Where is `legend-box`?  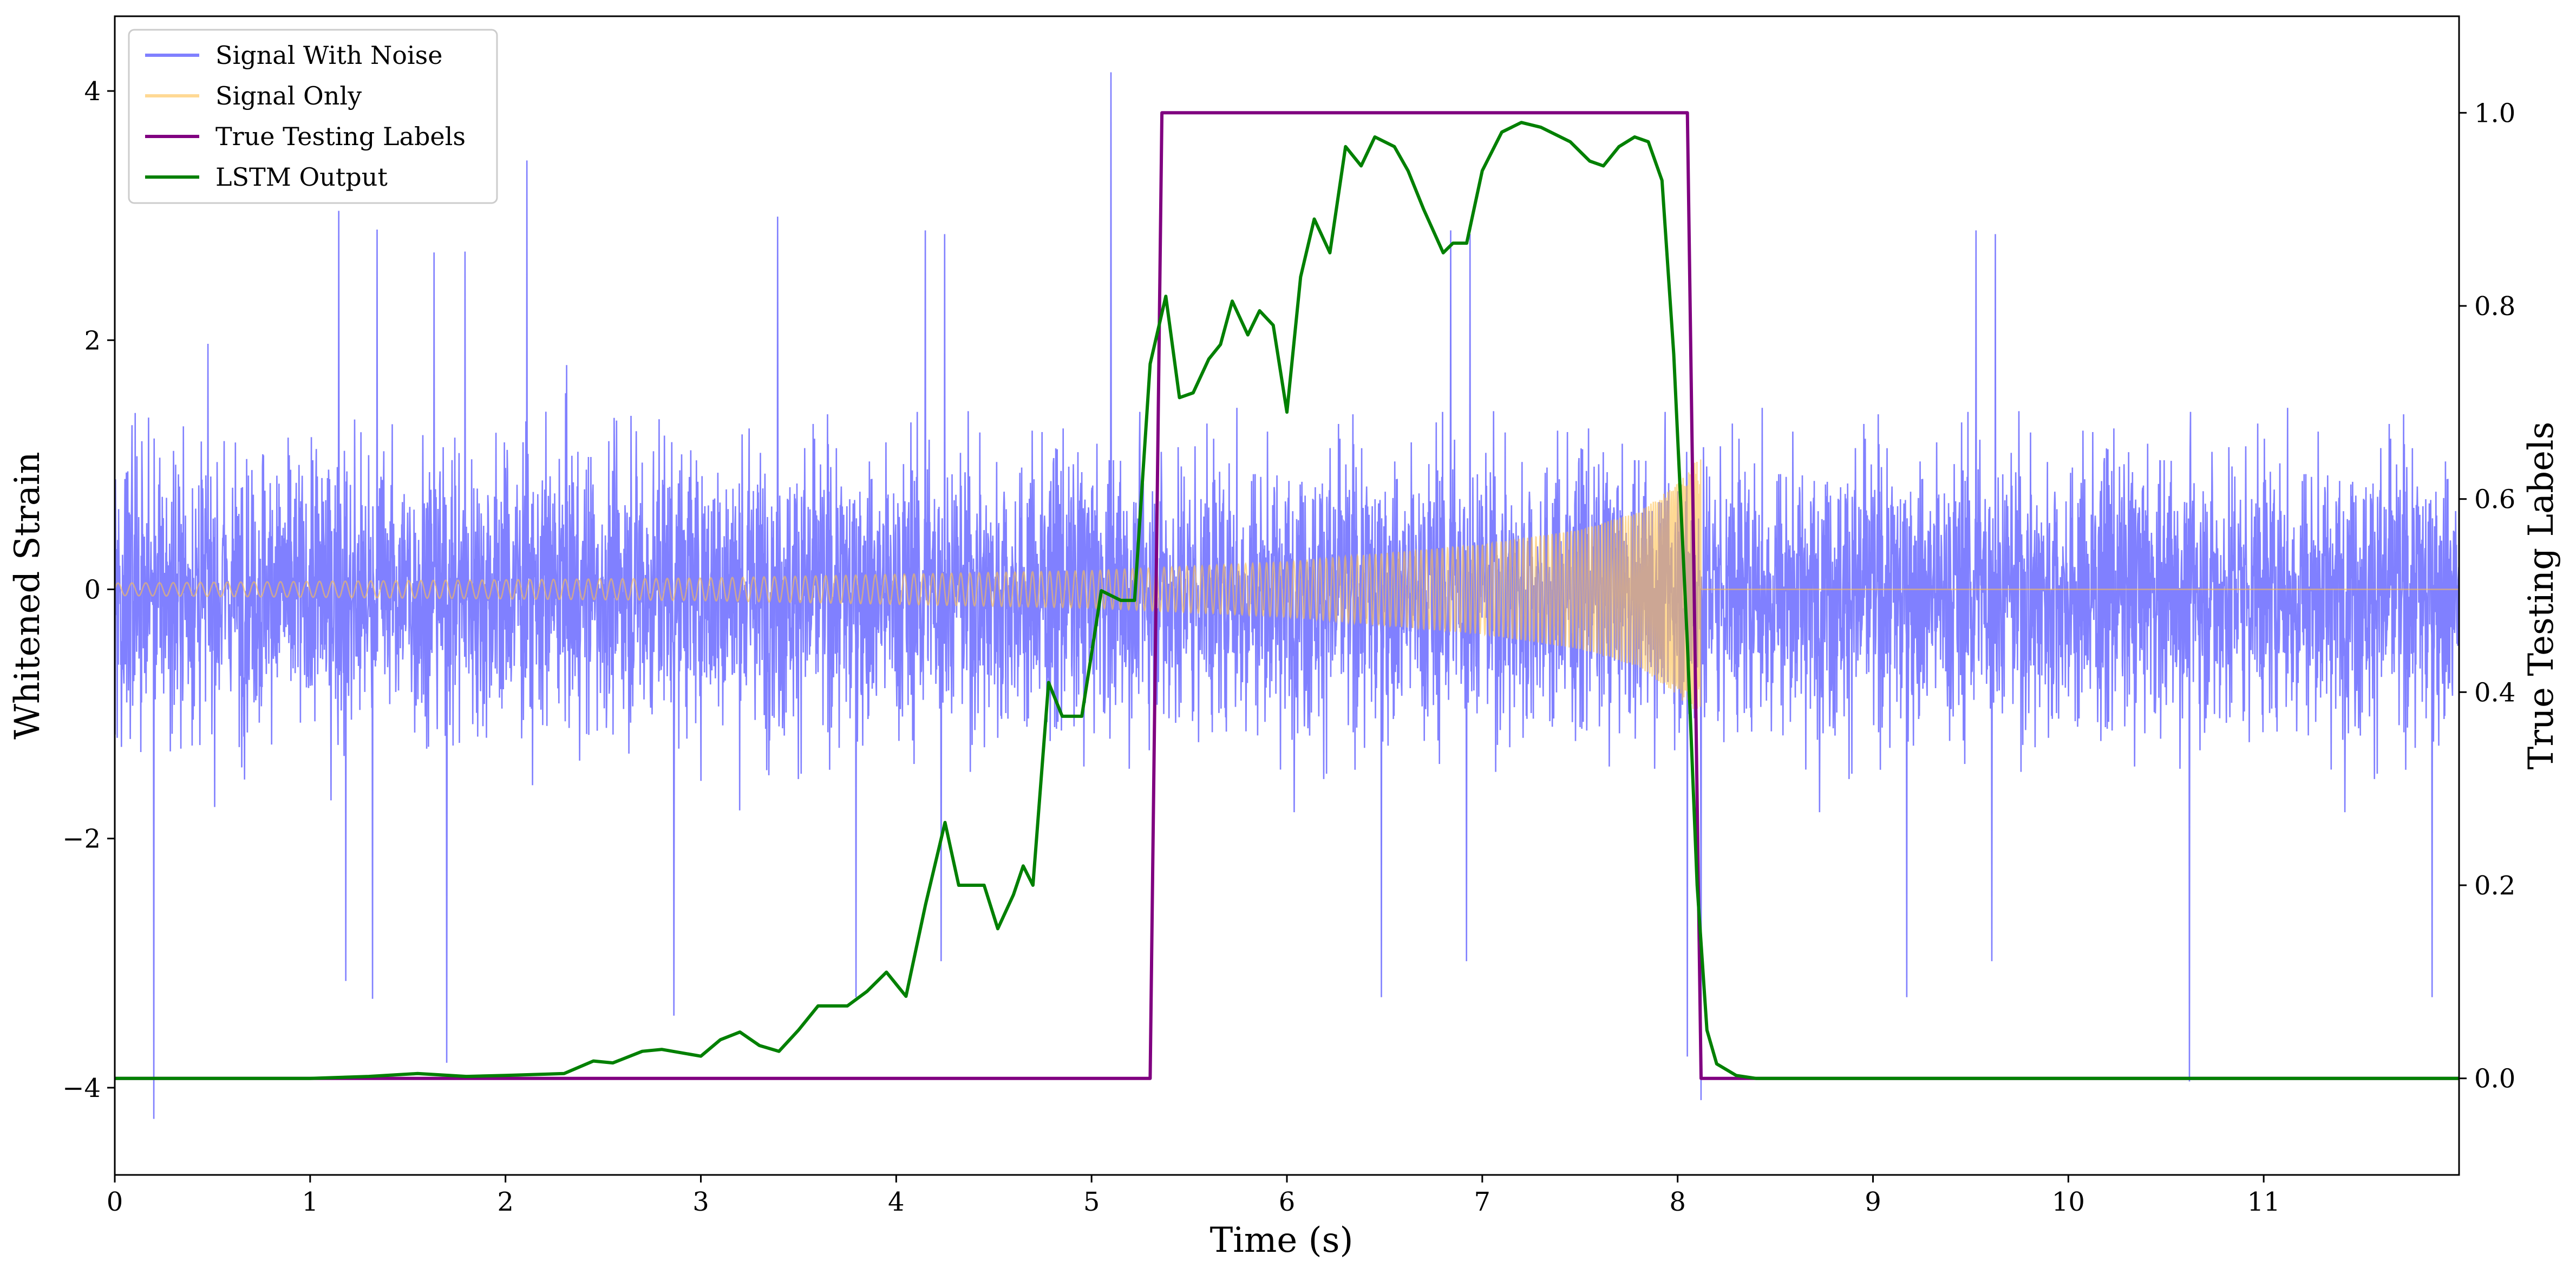
legend-box is located at coordinates (313, 116).